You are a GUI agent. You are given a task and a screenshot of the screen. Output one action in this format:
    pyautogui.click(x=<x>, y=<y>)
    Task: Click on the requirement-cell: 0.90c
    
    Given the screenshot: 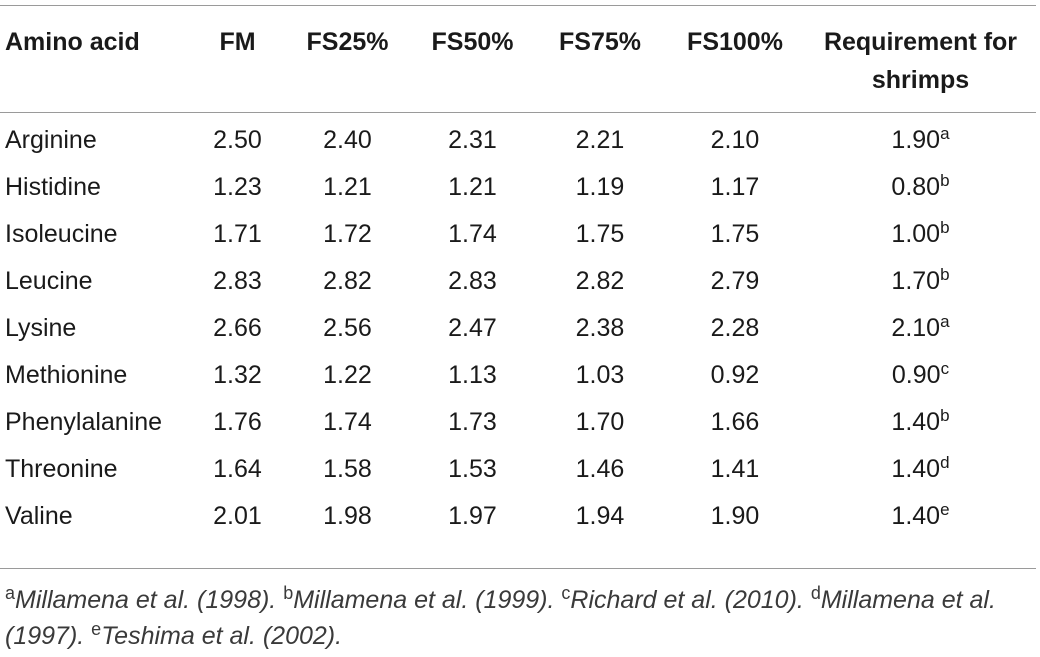 What is the action you would take?
    pyautogui.click(x=920, y=375)
    